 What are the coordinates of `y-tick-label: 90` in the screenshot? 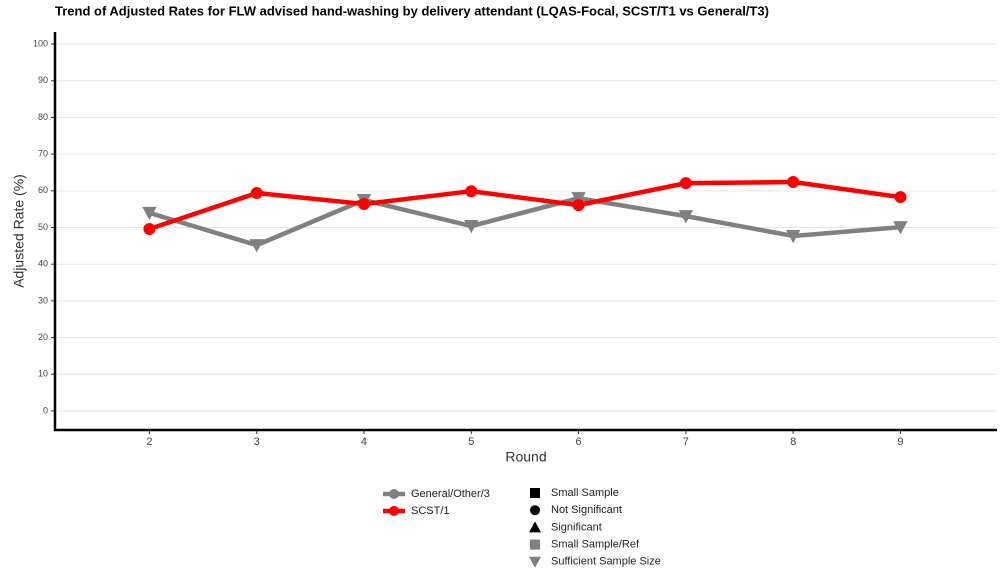 It's located at (43, 80).